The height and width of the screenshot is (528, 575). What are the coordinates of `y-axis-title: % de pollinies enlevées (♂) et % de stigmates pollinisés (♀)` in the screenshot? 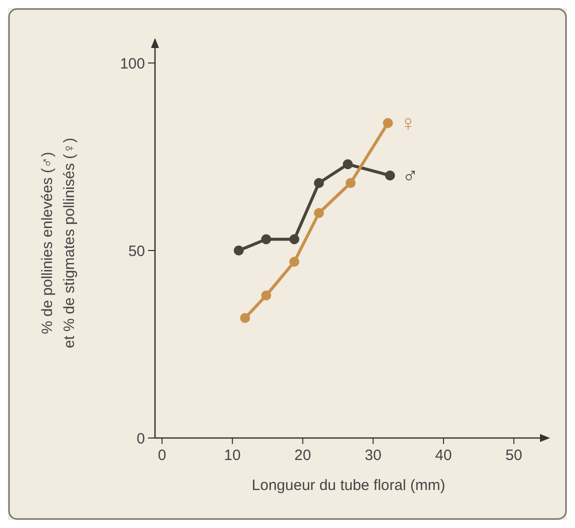 It's located at (58, 243).